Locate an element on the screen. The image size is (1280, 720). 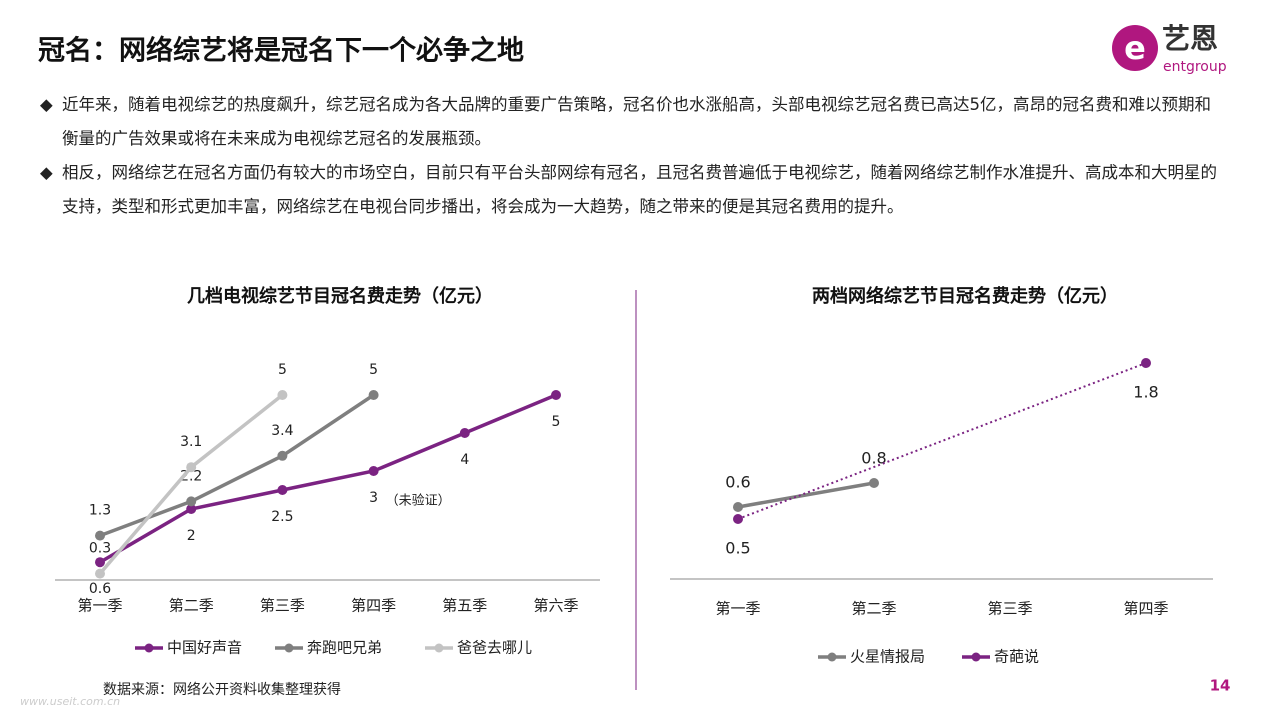
chart-title: 几档电视综艺节目冠名费走势（亿元） is located at coordinates (340, 296).